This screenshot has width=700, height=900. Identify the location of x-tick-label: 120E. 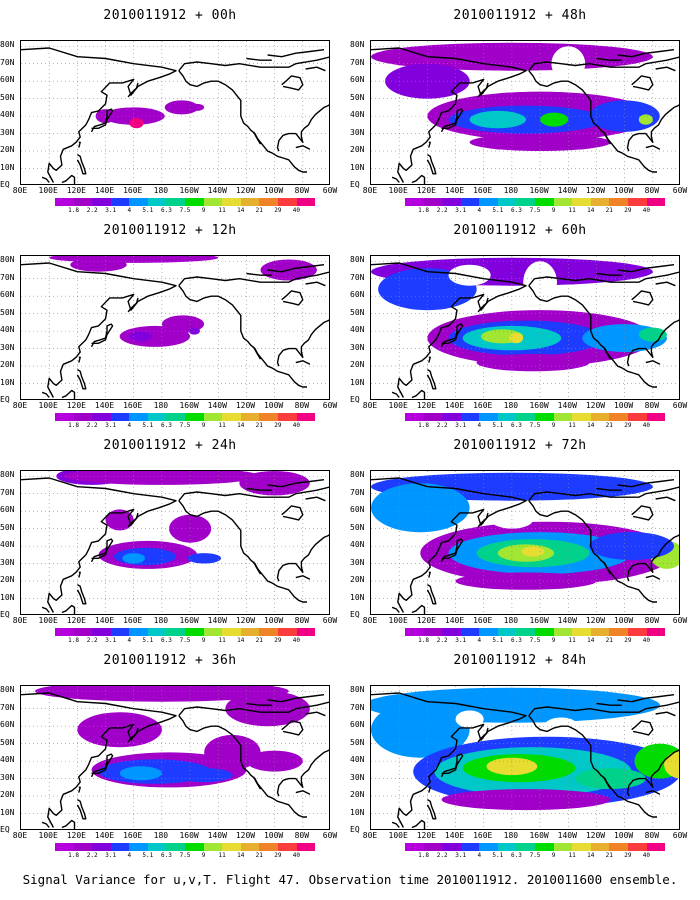
(76, 190).